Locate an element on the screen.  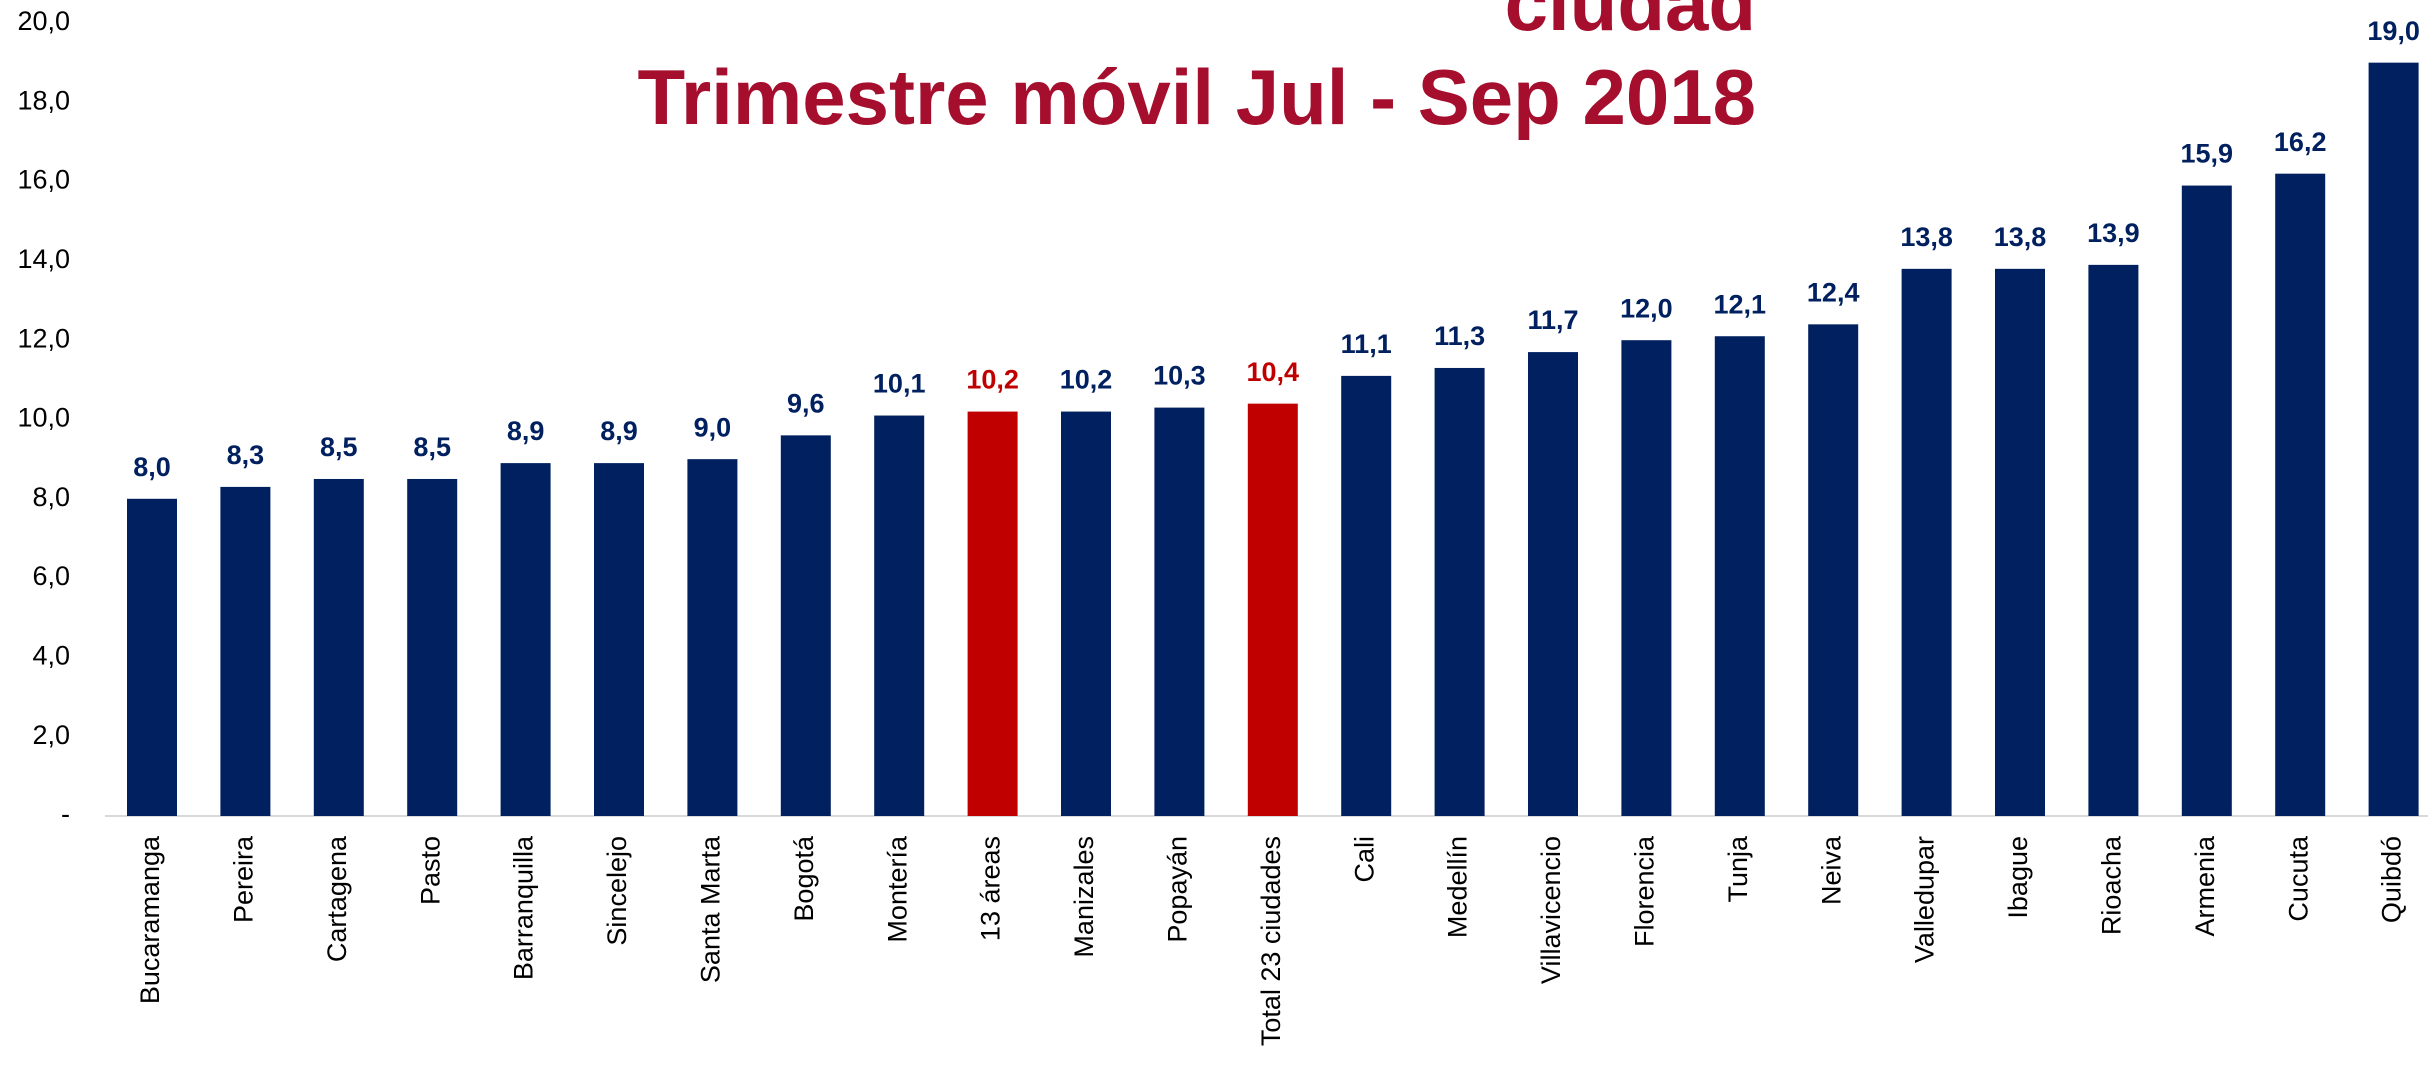
value-label: 19,0 is located at coordinates (2393, 31).